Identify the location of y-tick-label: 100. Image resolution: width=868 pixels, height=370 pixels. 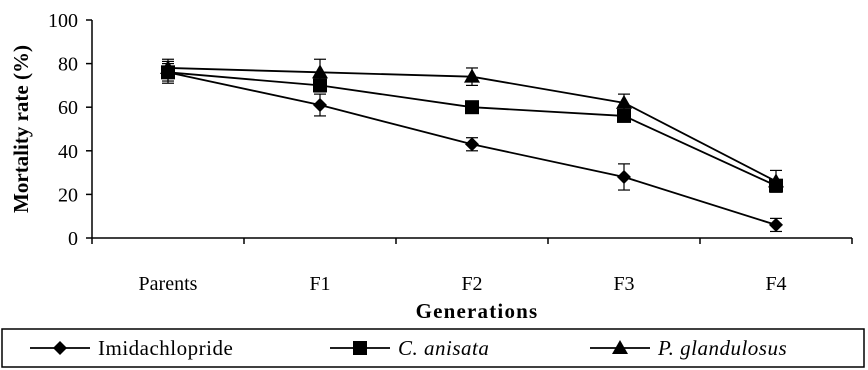
(63, 21).